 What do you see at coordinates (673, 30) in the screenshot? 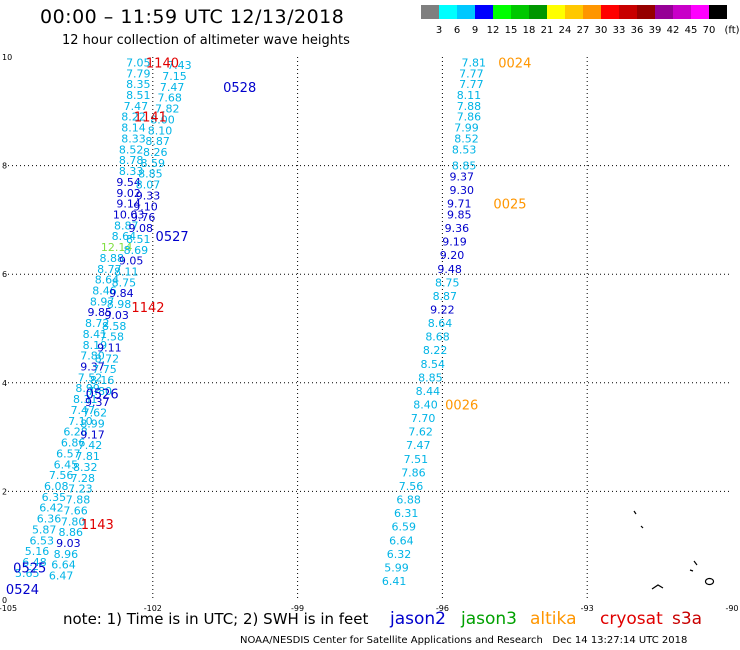
I see `legend-label: 42` at bounding box center [673, 30].